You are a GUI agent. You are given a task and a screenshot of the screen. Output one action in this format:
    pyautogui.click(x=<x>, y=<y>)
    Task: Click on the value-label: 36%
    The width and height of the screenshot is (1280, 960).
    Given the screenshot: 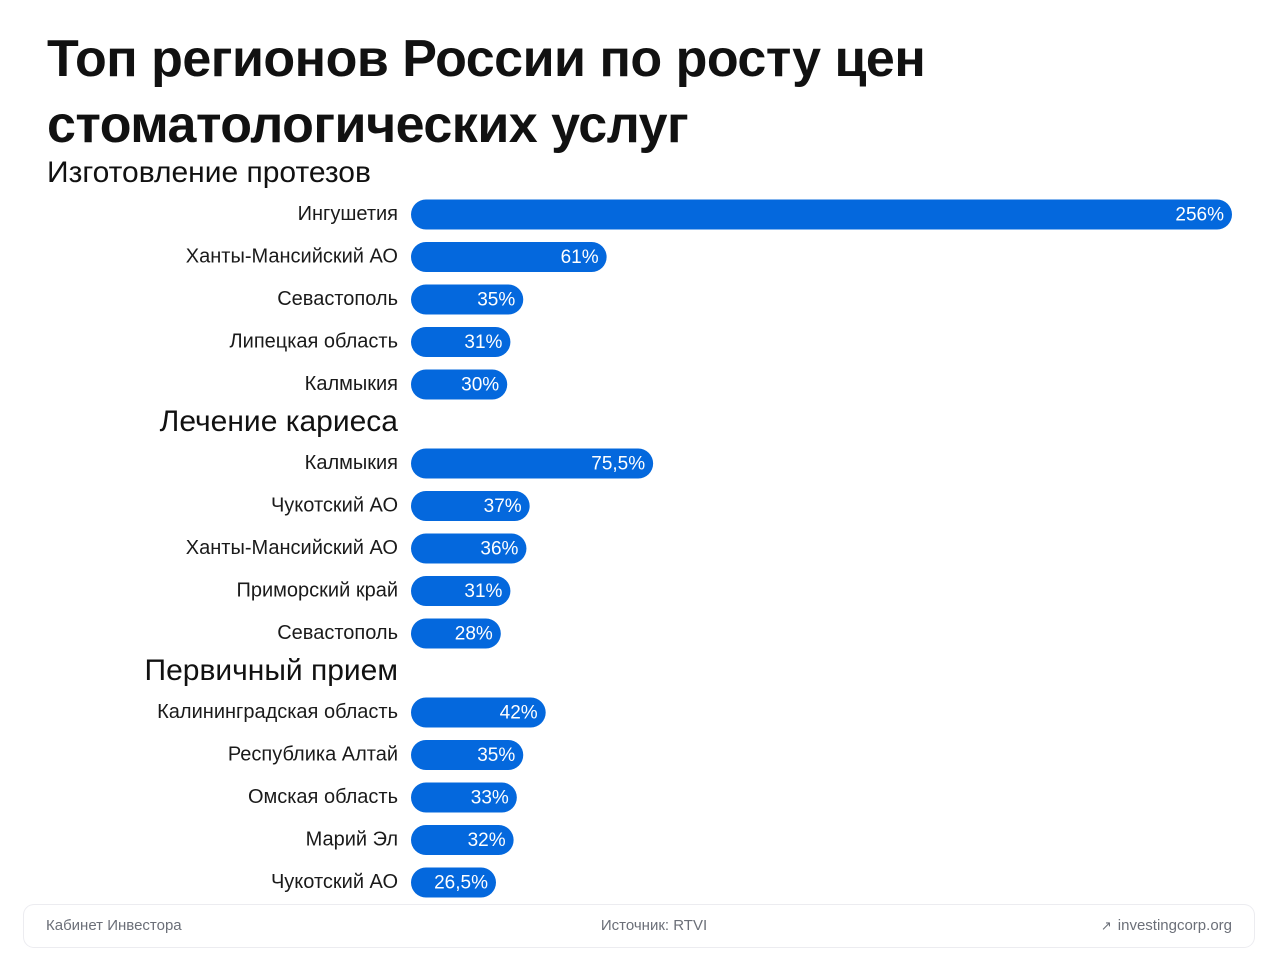 What is the action you would take?
    pyautogui.click(x=499, y=549)
    